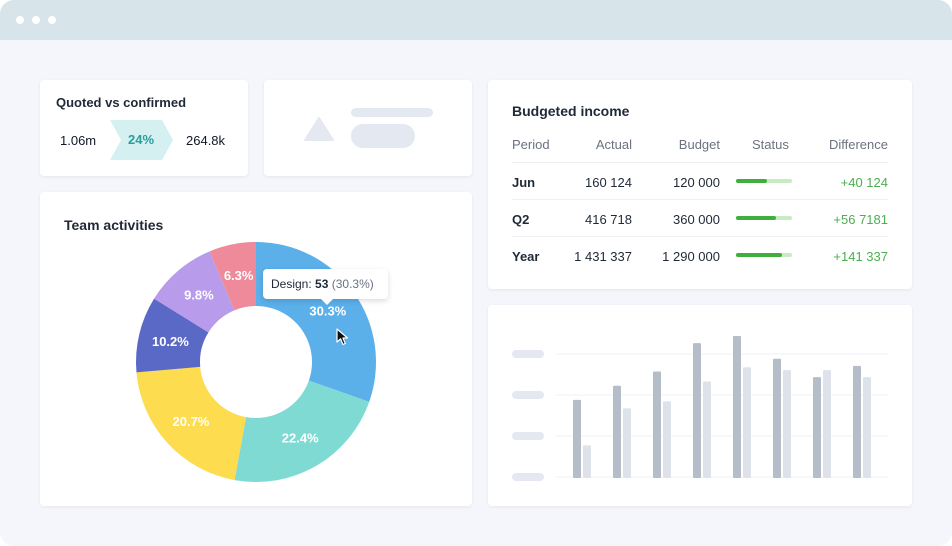  Describe the element at coordinates (36, 20) in the screenshot. I see `window-minimize-dot` at that location.